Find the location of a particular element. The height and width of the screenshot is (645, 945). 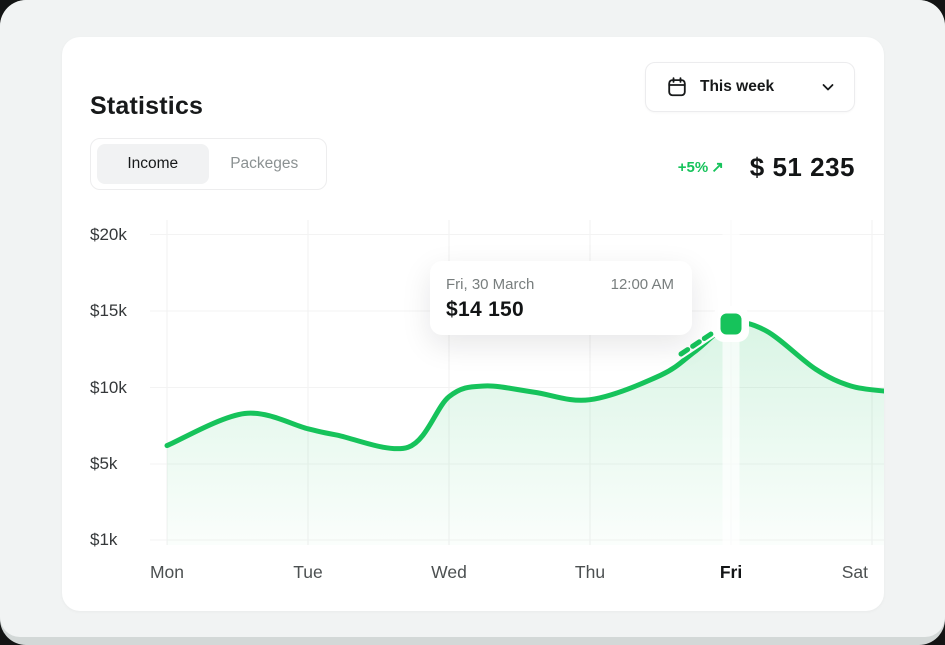

active-column-highlight is located at coordinates (731, 382).